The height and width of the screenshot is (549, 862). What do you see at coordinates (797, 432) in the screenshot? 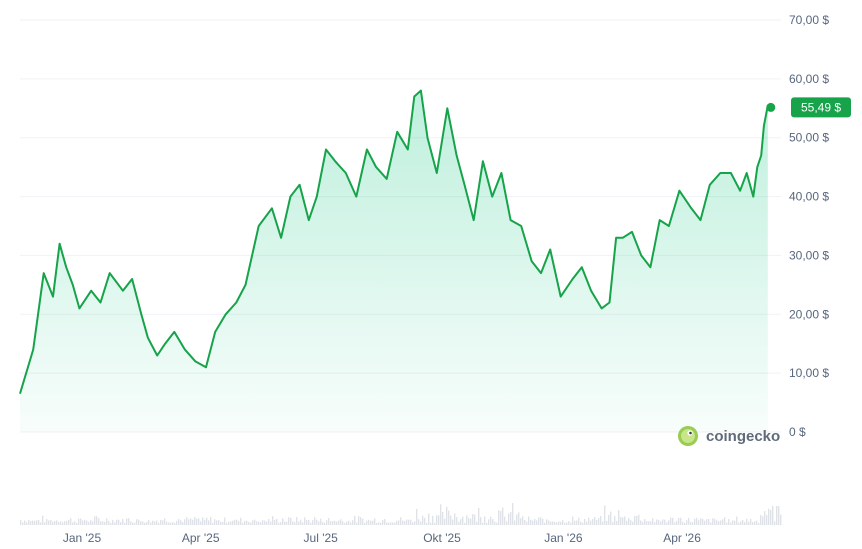
I see `y-tick-label: 0 $` at bounding box center [797, 432].